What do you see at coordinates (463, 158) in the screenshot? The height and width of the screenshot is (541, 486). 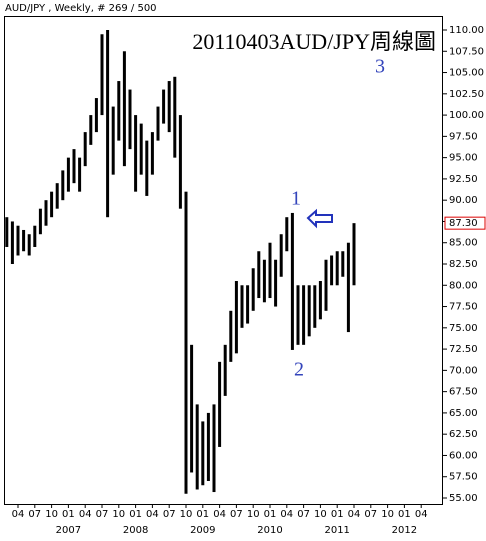 I see `y-tick-label: 95.00` at bounding box center [463, 158].